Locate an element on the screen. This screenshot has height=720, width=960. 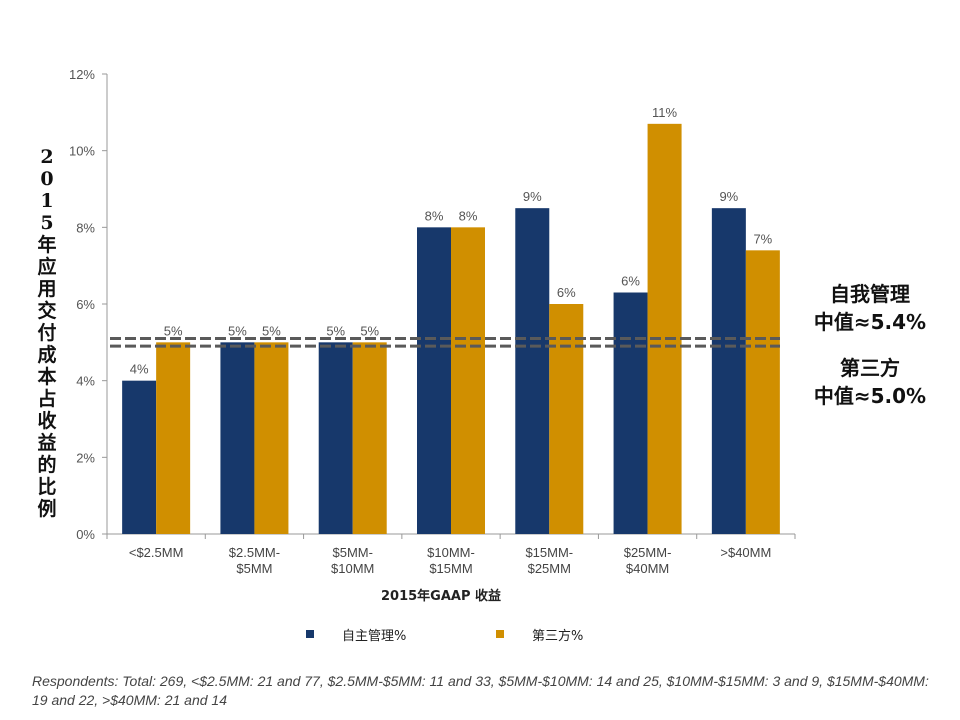
x-category-label: $10MM is located at coordinates (352, 568).